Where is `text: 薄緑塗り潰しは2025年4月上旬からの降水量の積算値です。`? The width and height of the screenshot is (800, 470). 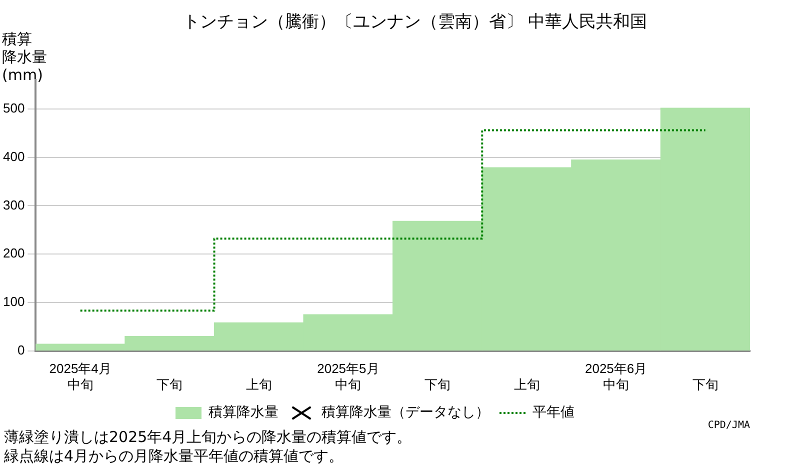 text: 薄緑塗り潰しは2025年4月上旬からの降水量の積算値です。 is located at coordinates (208, 437).